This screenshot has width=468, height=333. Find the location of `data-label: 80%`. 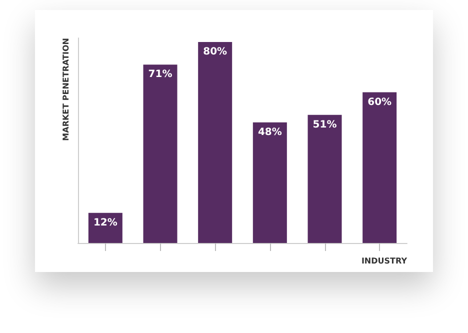

data-label: 80% is located at coordinates (215, 52).